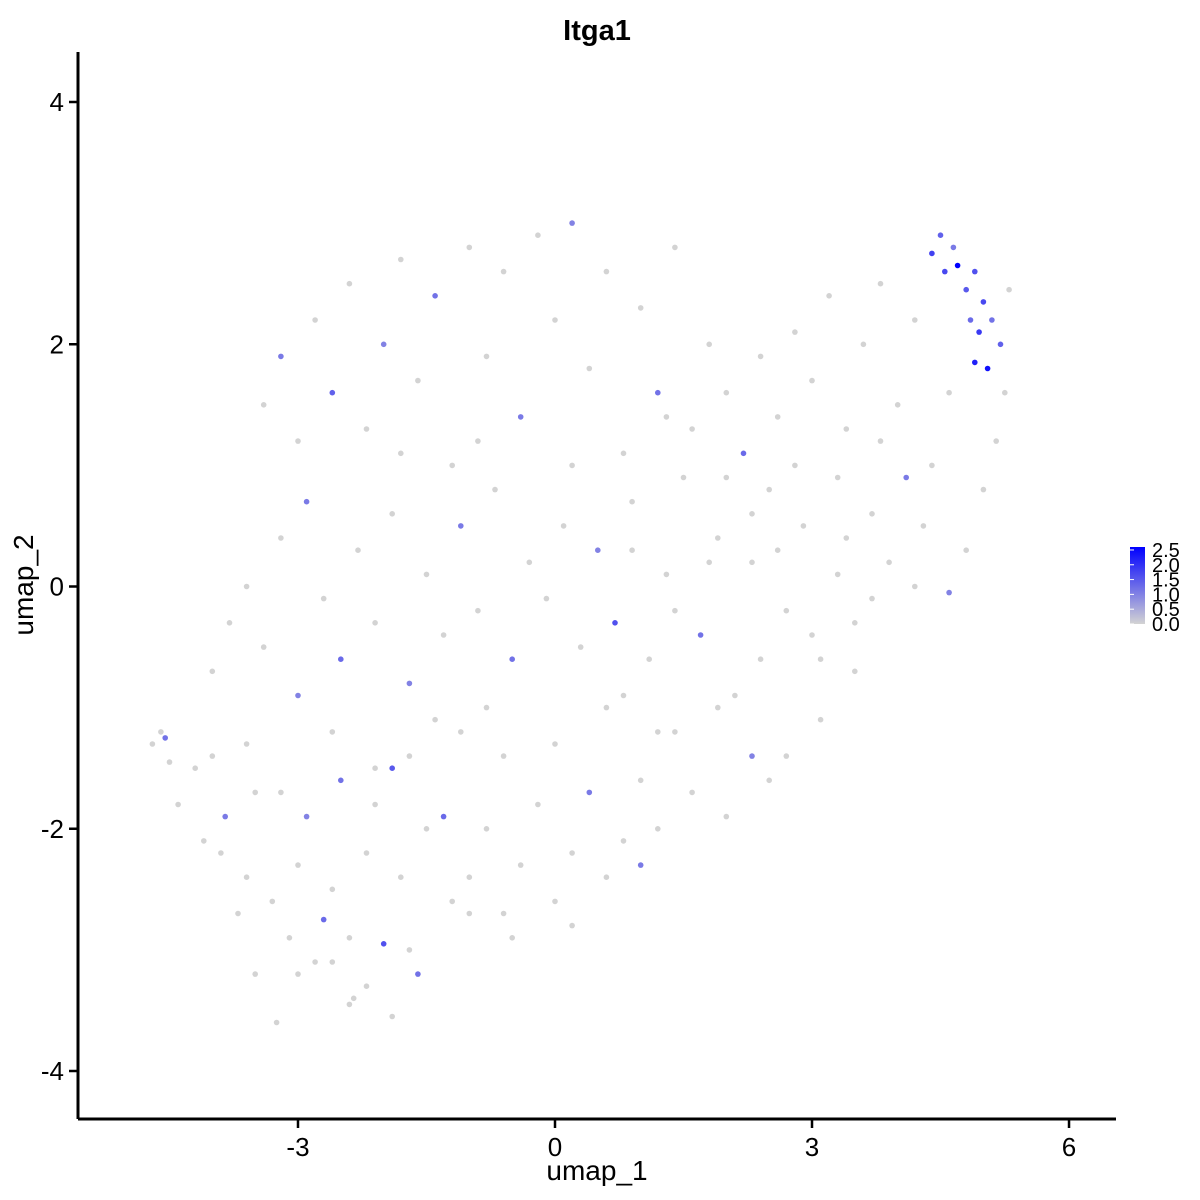 The width and height of the screenshot is (1200, 1200). Describe the element at coordinates (1166, 566) in the screenshot. I see `legend-label: 2.0` at that location.